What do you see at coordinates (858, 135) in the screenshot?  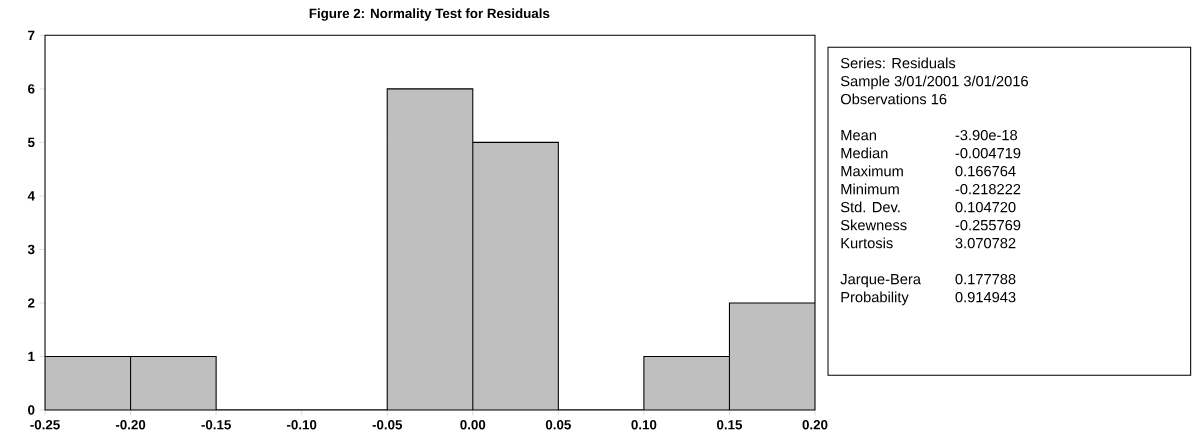 I see `text: Mean` at bounding box center [858, 135].